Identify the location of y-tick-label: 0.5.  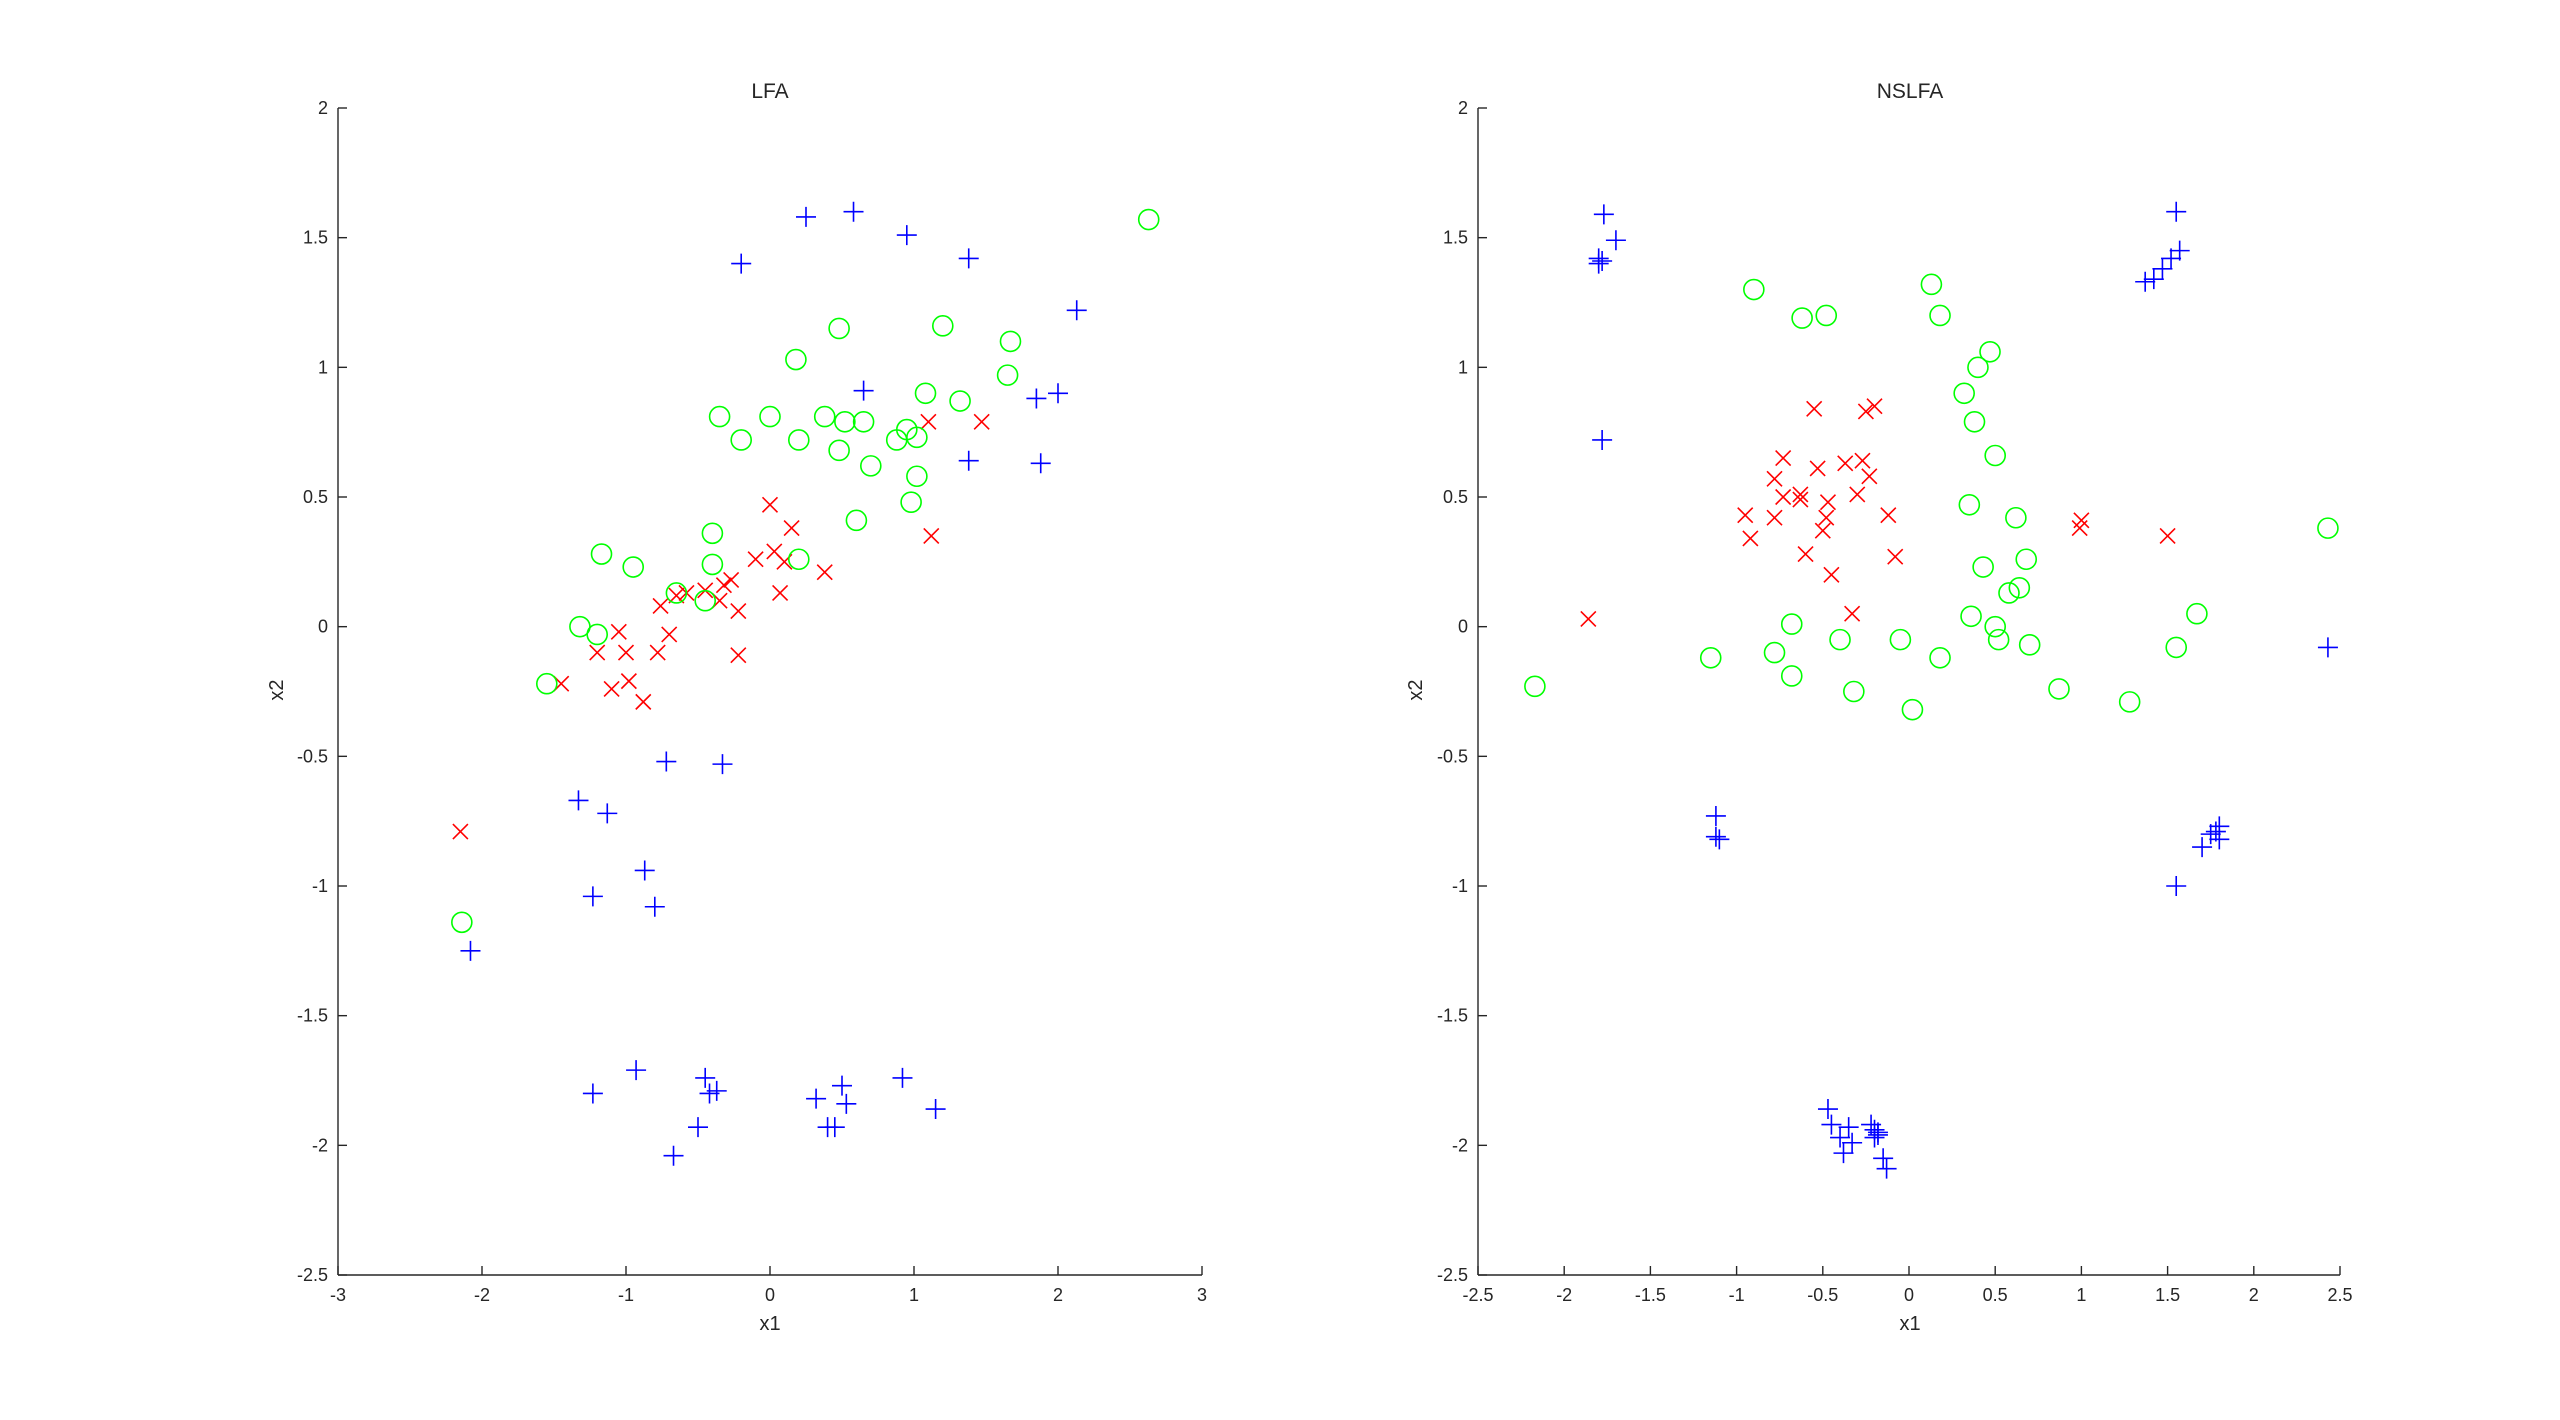
(1455, 497).